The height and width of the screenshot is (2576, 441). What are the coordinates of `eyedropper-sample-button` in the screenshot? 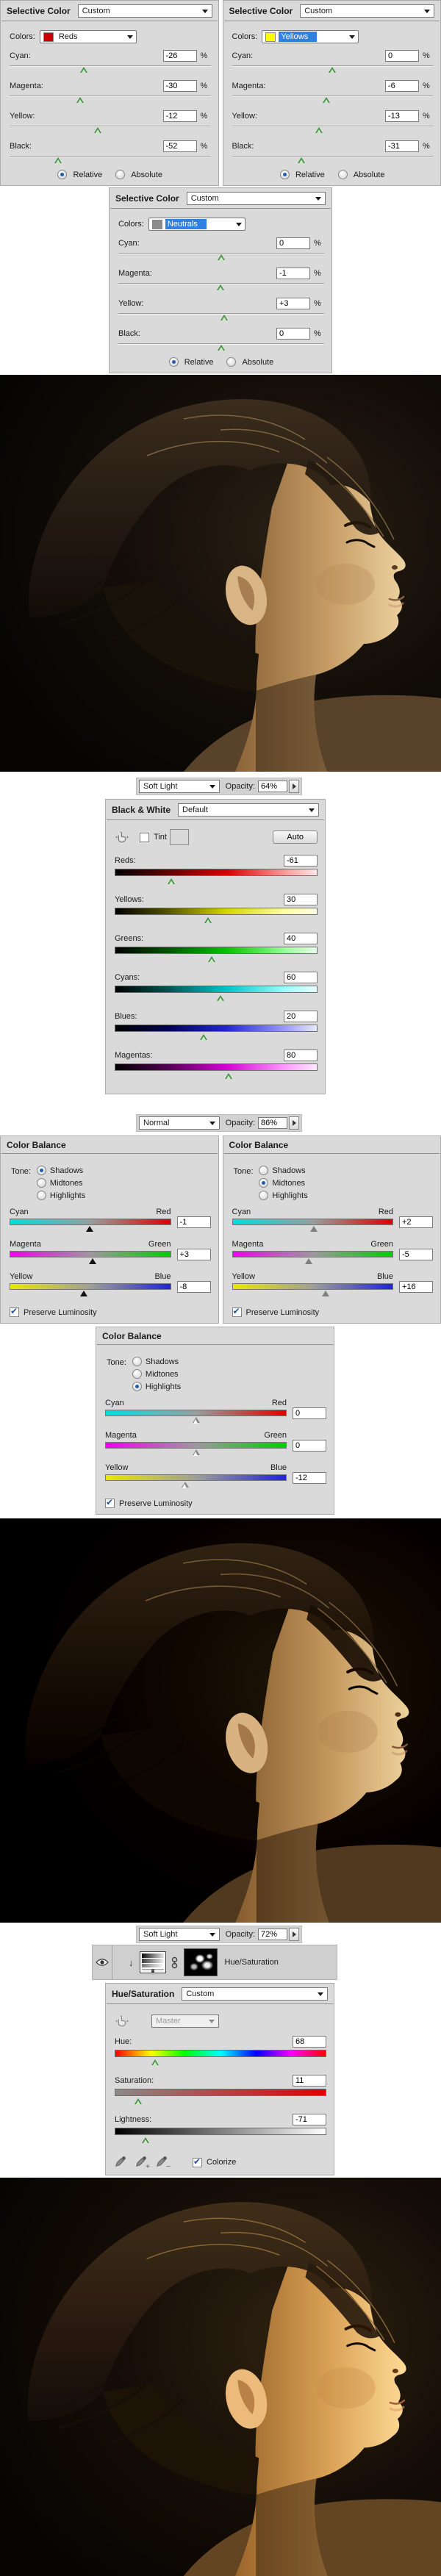 It's located at (121, 2162).